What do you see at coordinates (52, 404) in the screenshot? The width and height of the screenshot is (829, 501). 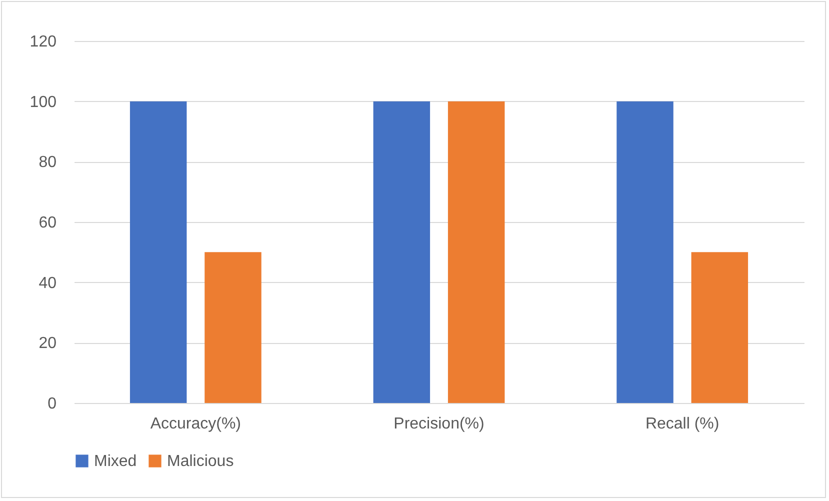 I see `y-tick-label: 0` at bounding box center [52, 404].